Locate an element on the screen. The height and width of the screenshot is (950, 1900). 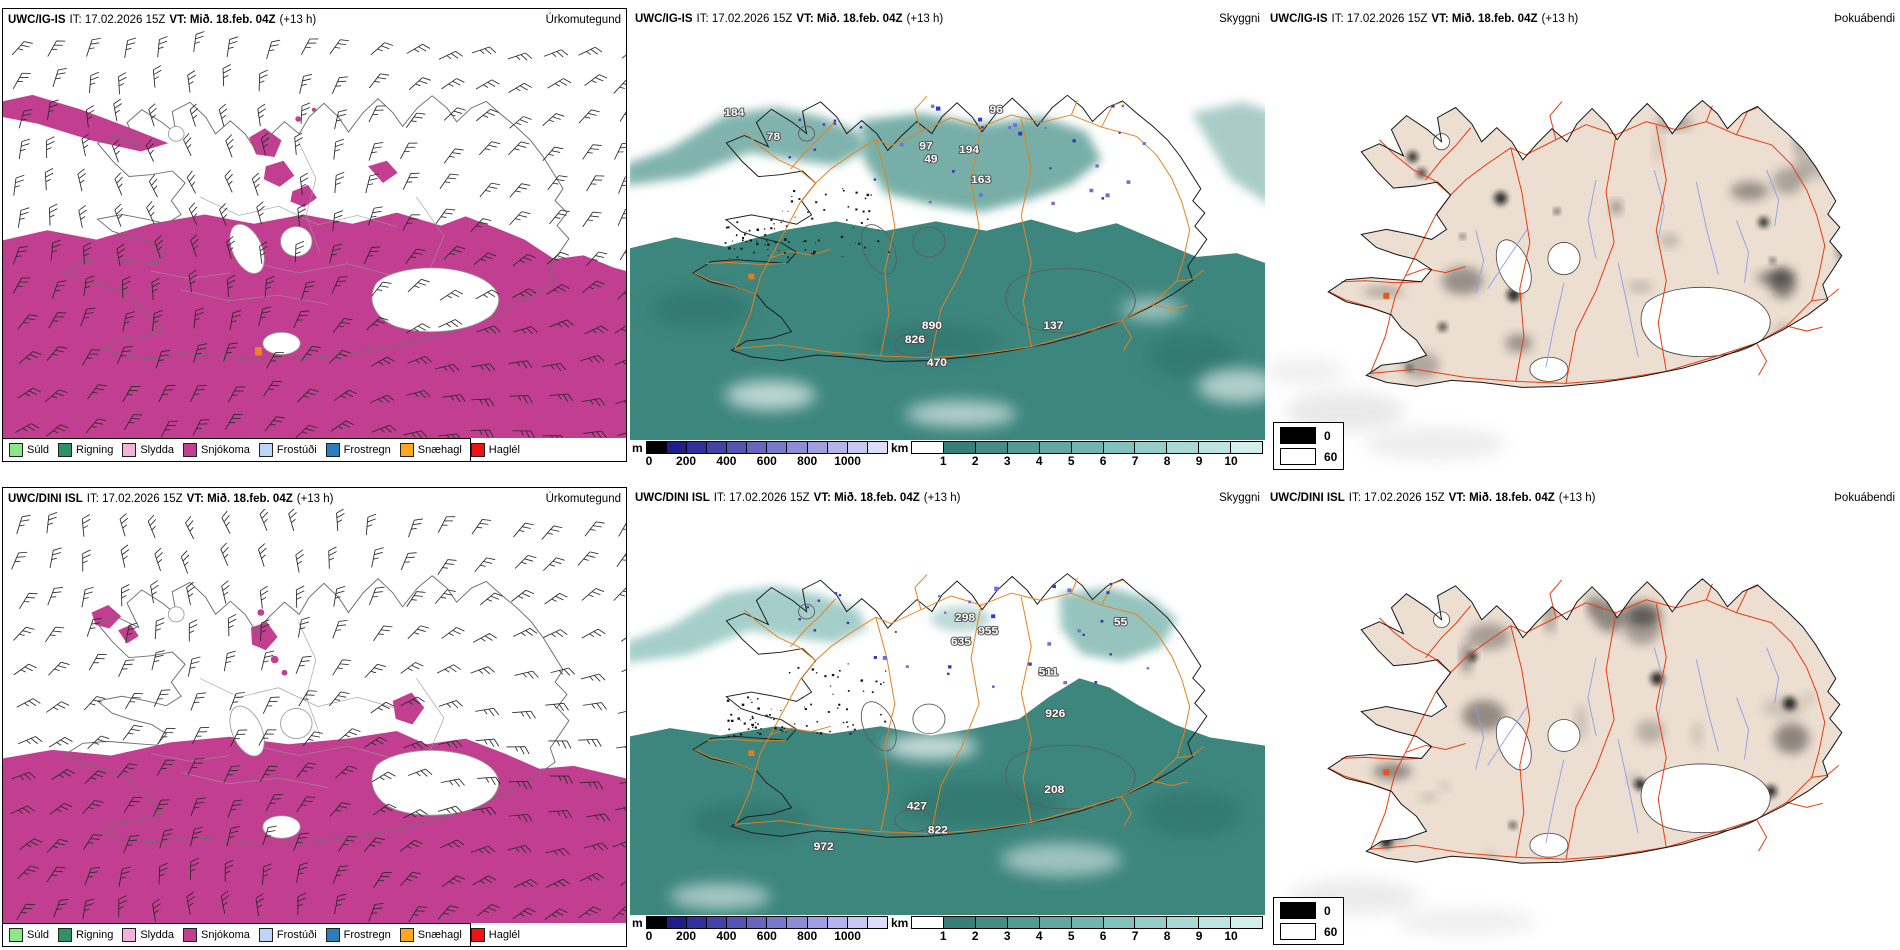
legend-label: Snjókoma is located at coordinates (225, 935).